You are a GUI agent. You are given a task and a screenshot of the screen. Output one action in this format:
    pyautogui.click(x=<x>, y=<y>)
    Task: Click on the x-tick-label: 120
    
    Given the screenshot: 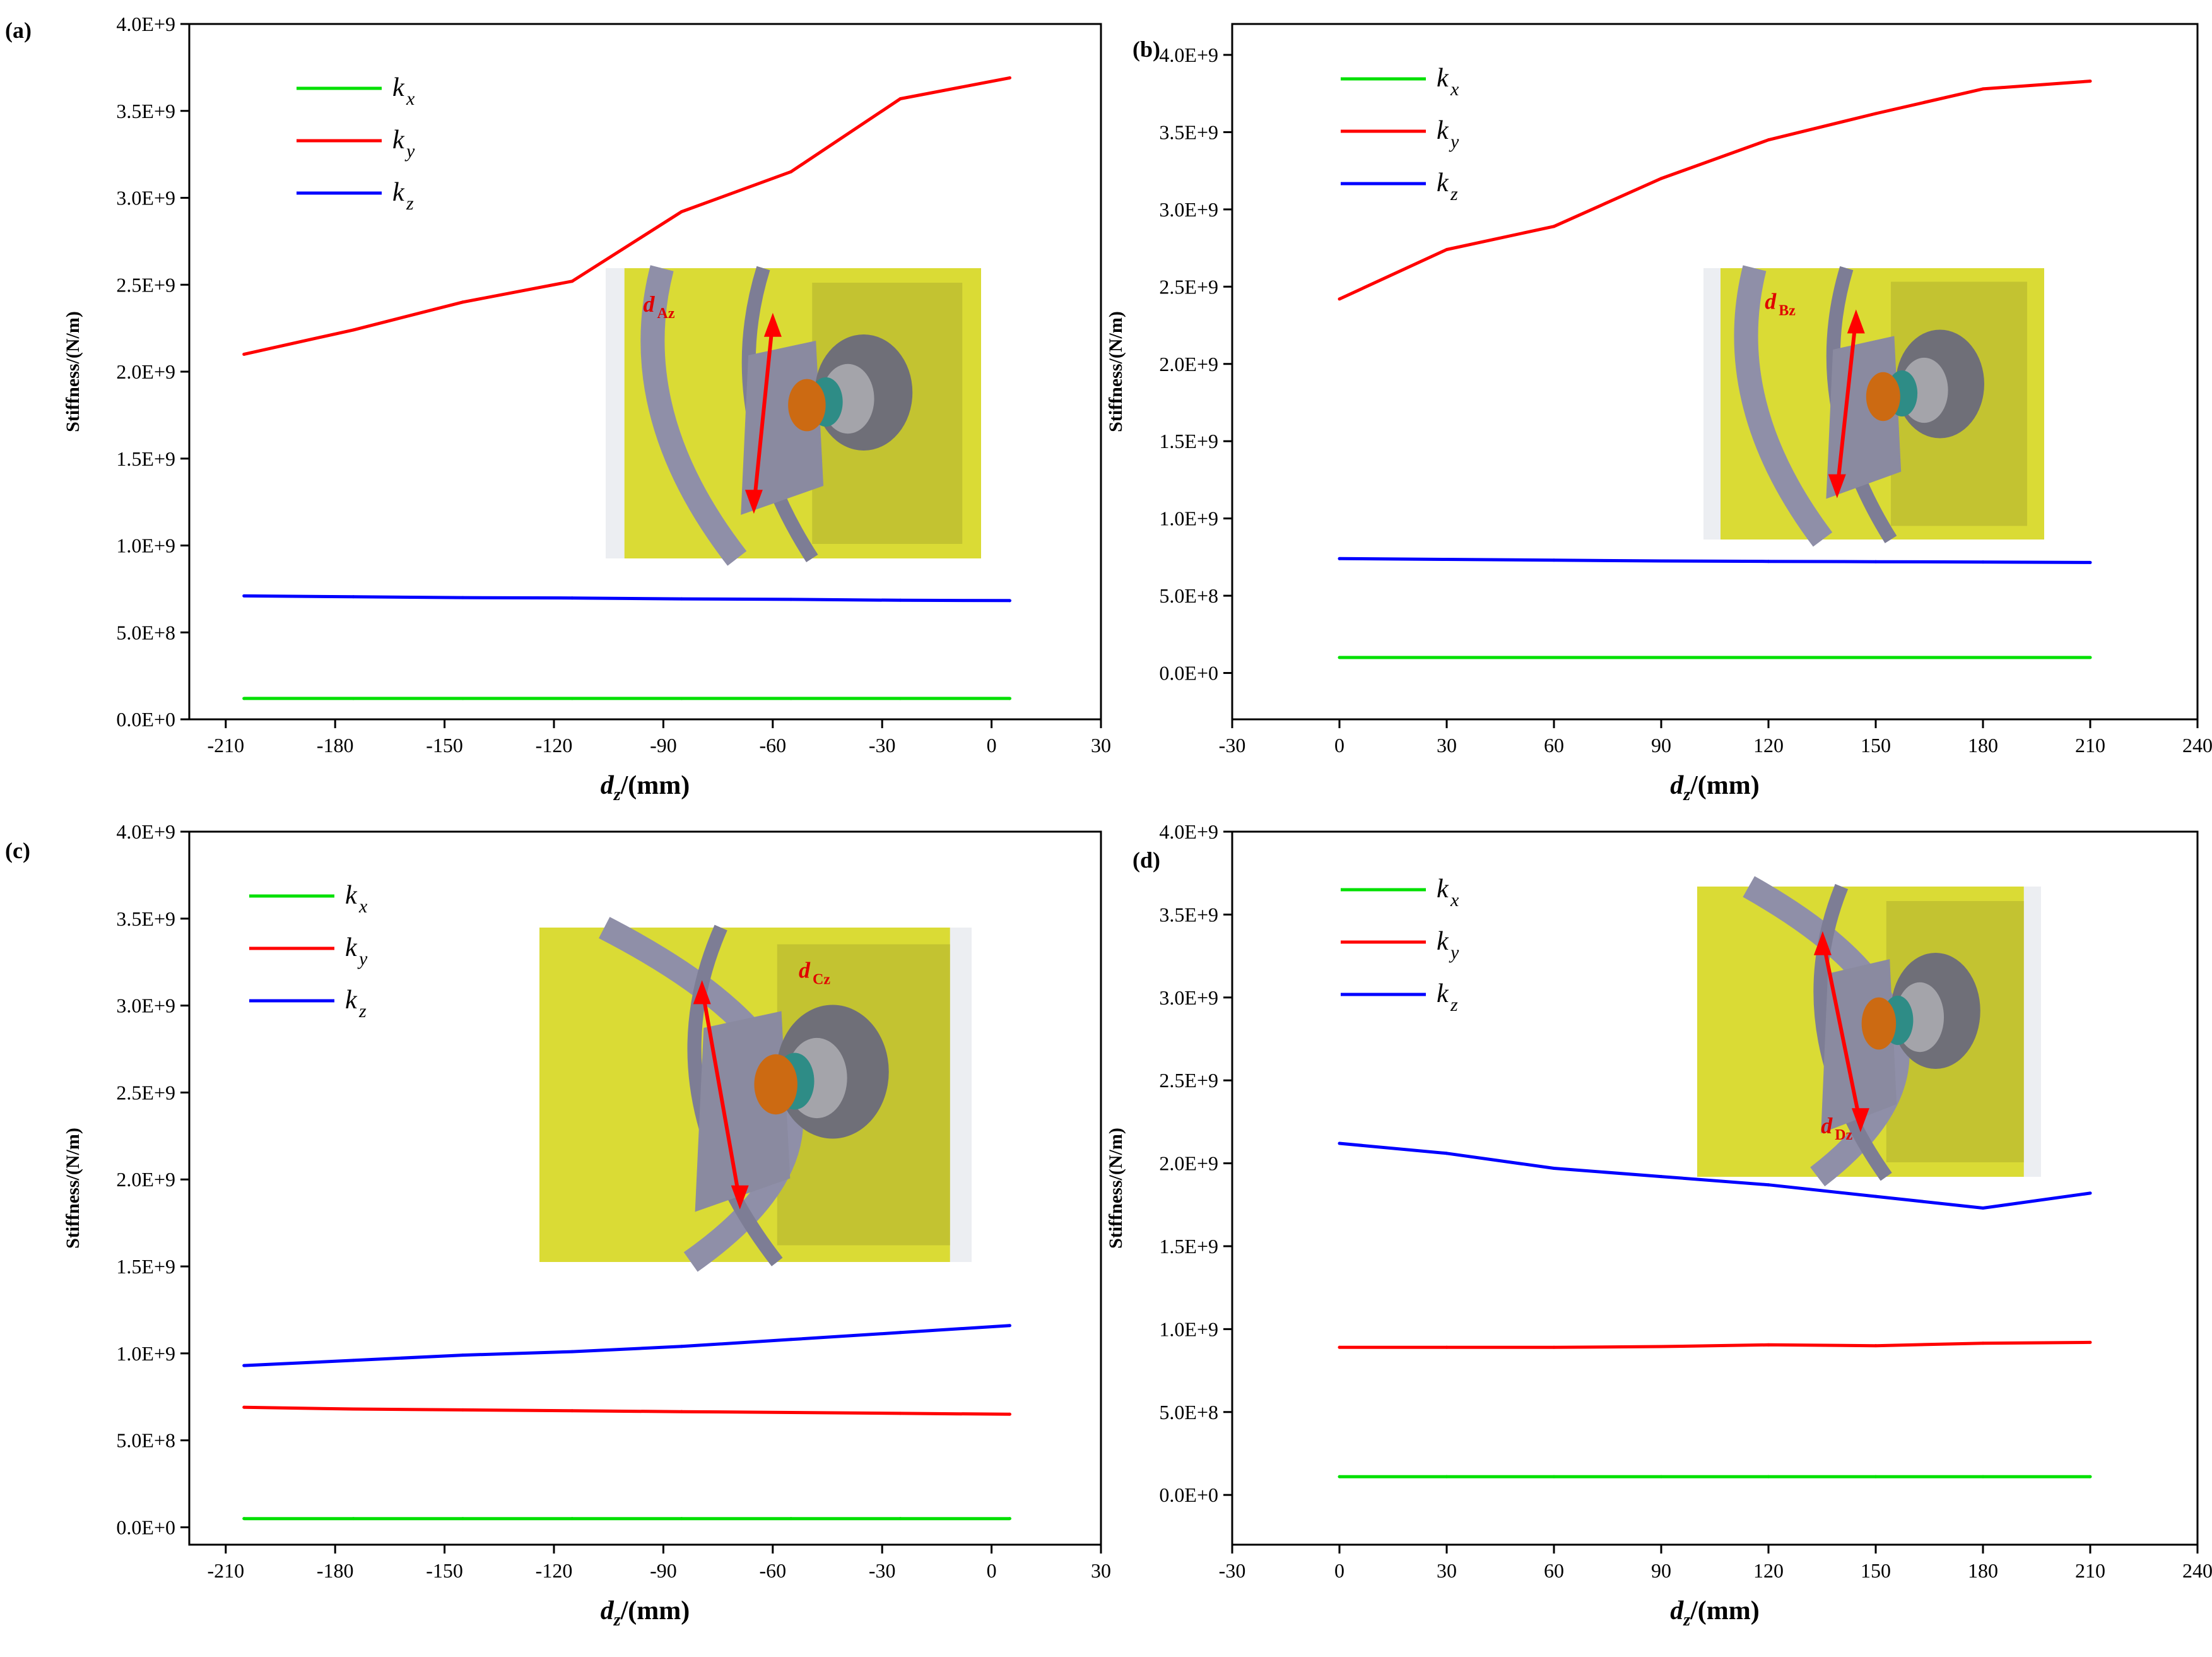 What is the action you would take?
    pyautogui.click(x=1768, y=1571)
    